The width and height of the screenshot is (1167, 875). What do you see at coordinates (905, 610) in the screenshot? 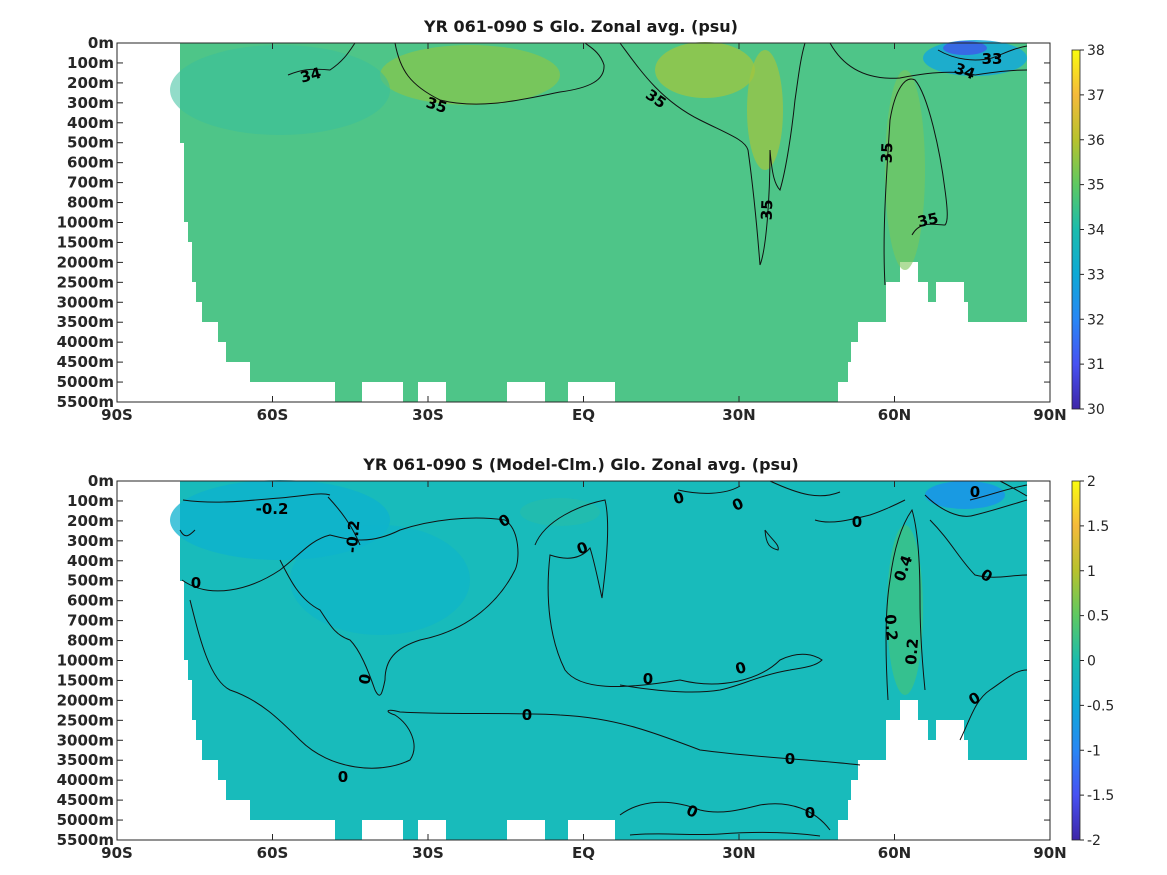
I see `north-atlantic-salty-bias` at bounding box center [905, 610].